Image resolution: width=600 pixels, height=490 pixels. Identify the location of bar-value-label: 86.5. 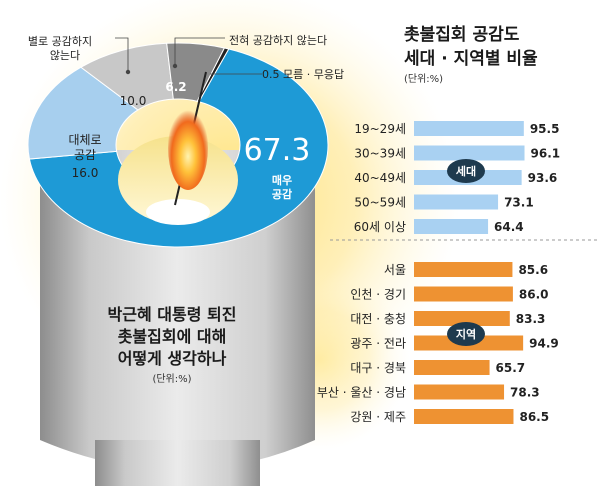
(534, 417).